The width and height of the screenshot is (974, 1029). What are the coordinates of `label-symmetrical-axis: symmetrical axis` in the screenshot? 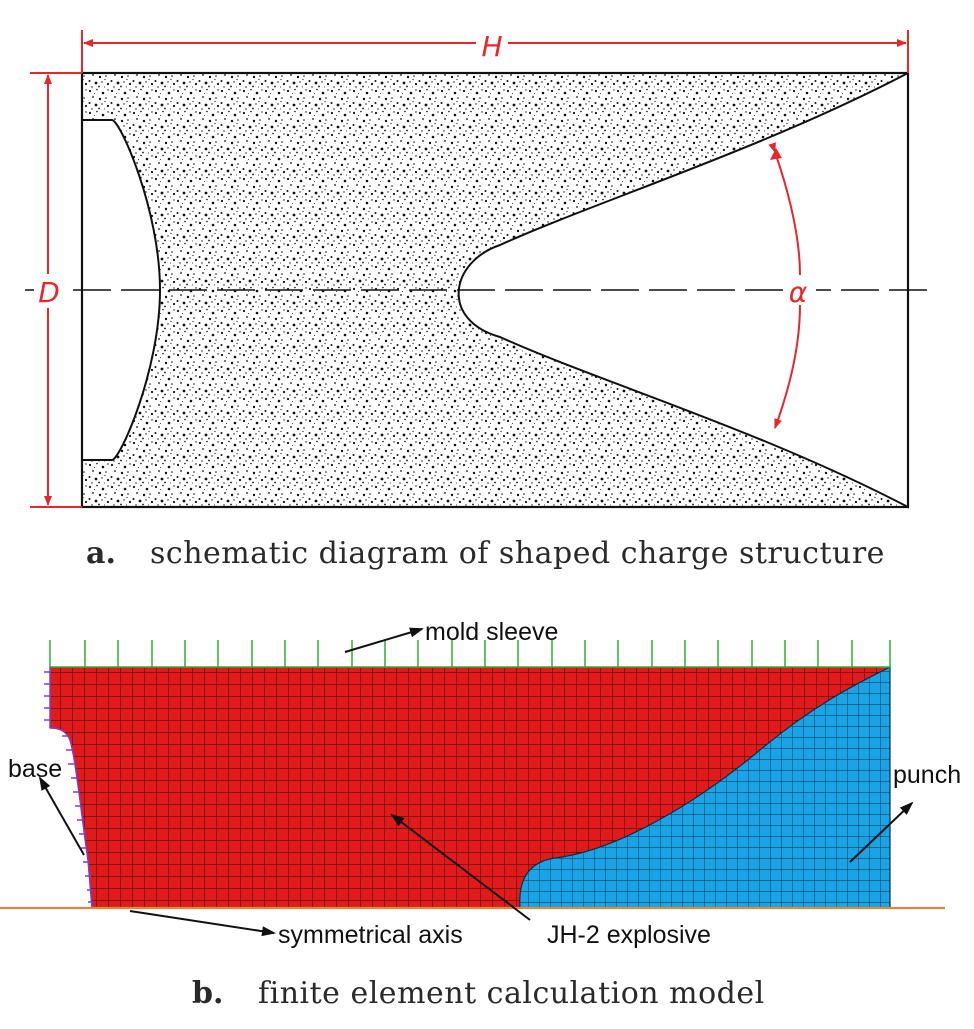 It's located at (370, 935).